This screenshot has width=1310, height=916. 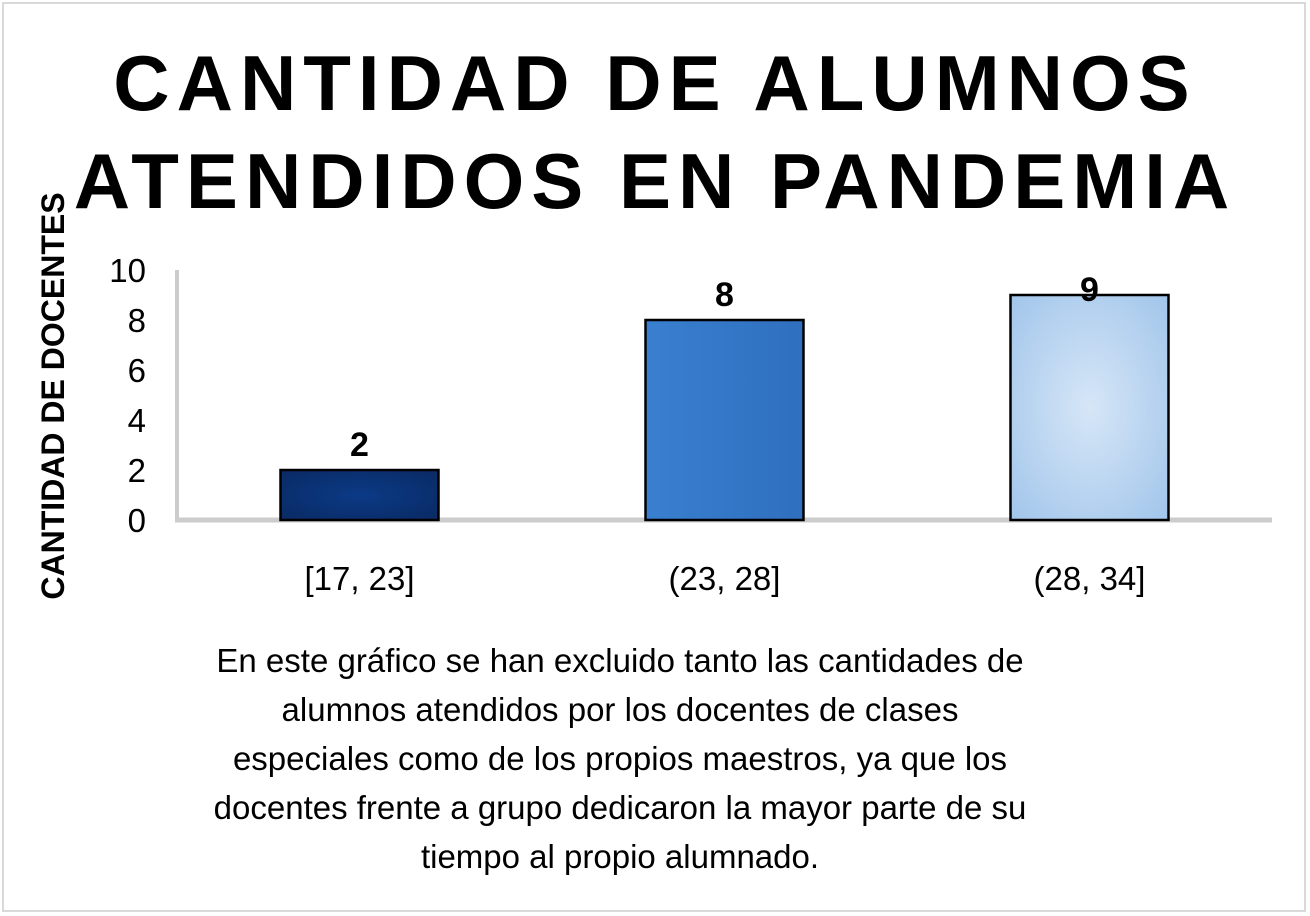 I want to click on x-tick-label: (23, 28], so click(x=725, y=578).